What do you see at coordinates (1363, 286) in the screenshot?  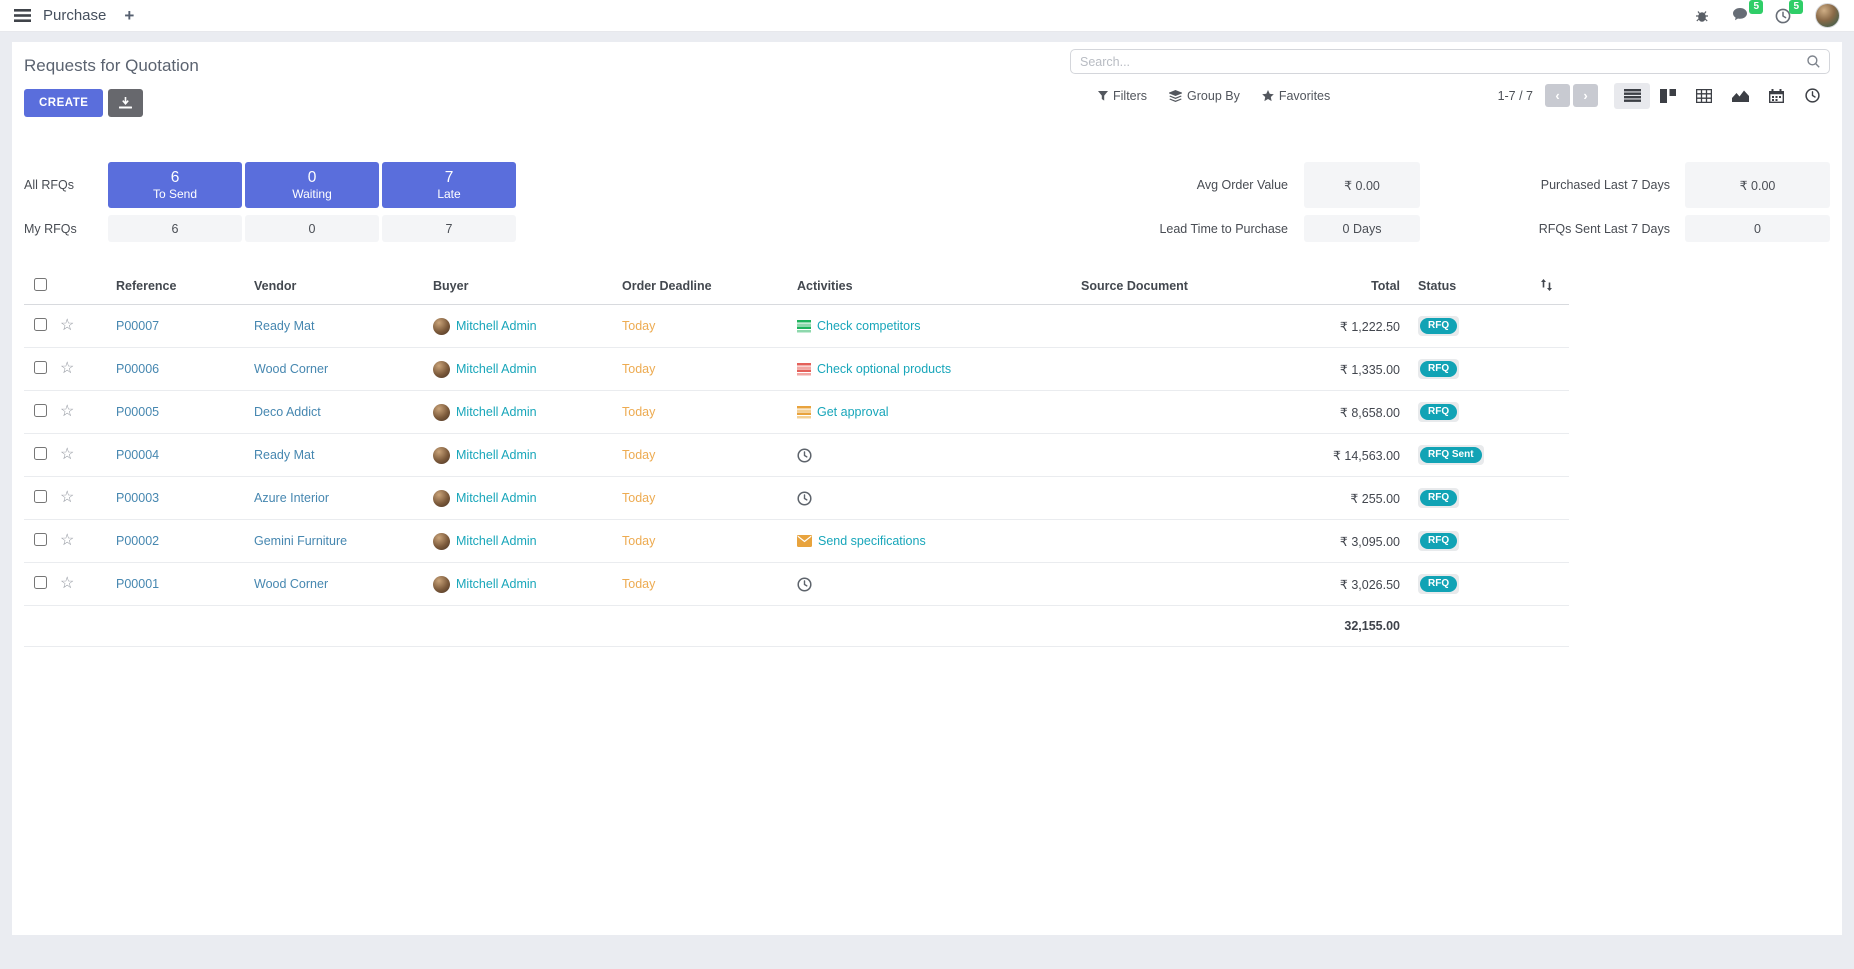 I see `header-total: Total` at bounding box center [1363, 286].